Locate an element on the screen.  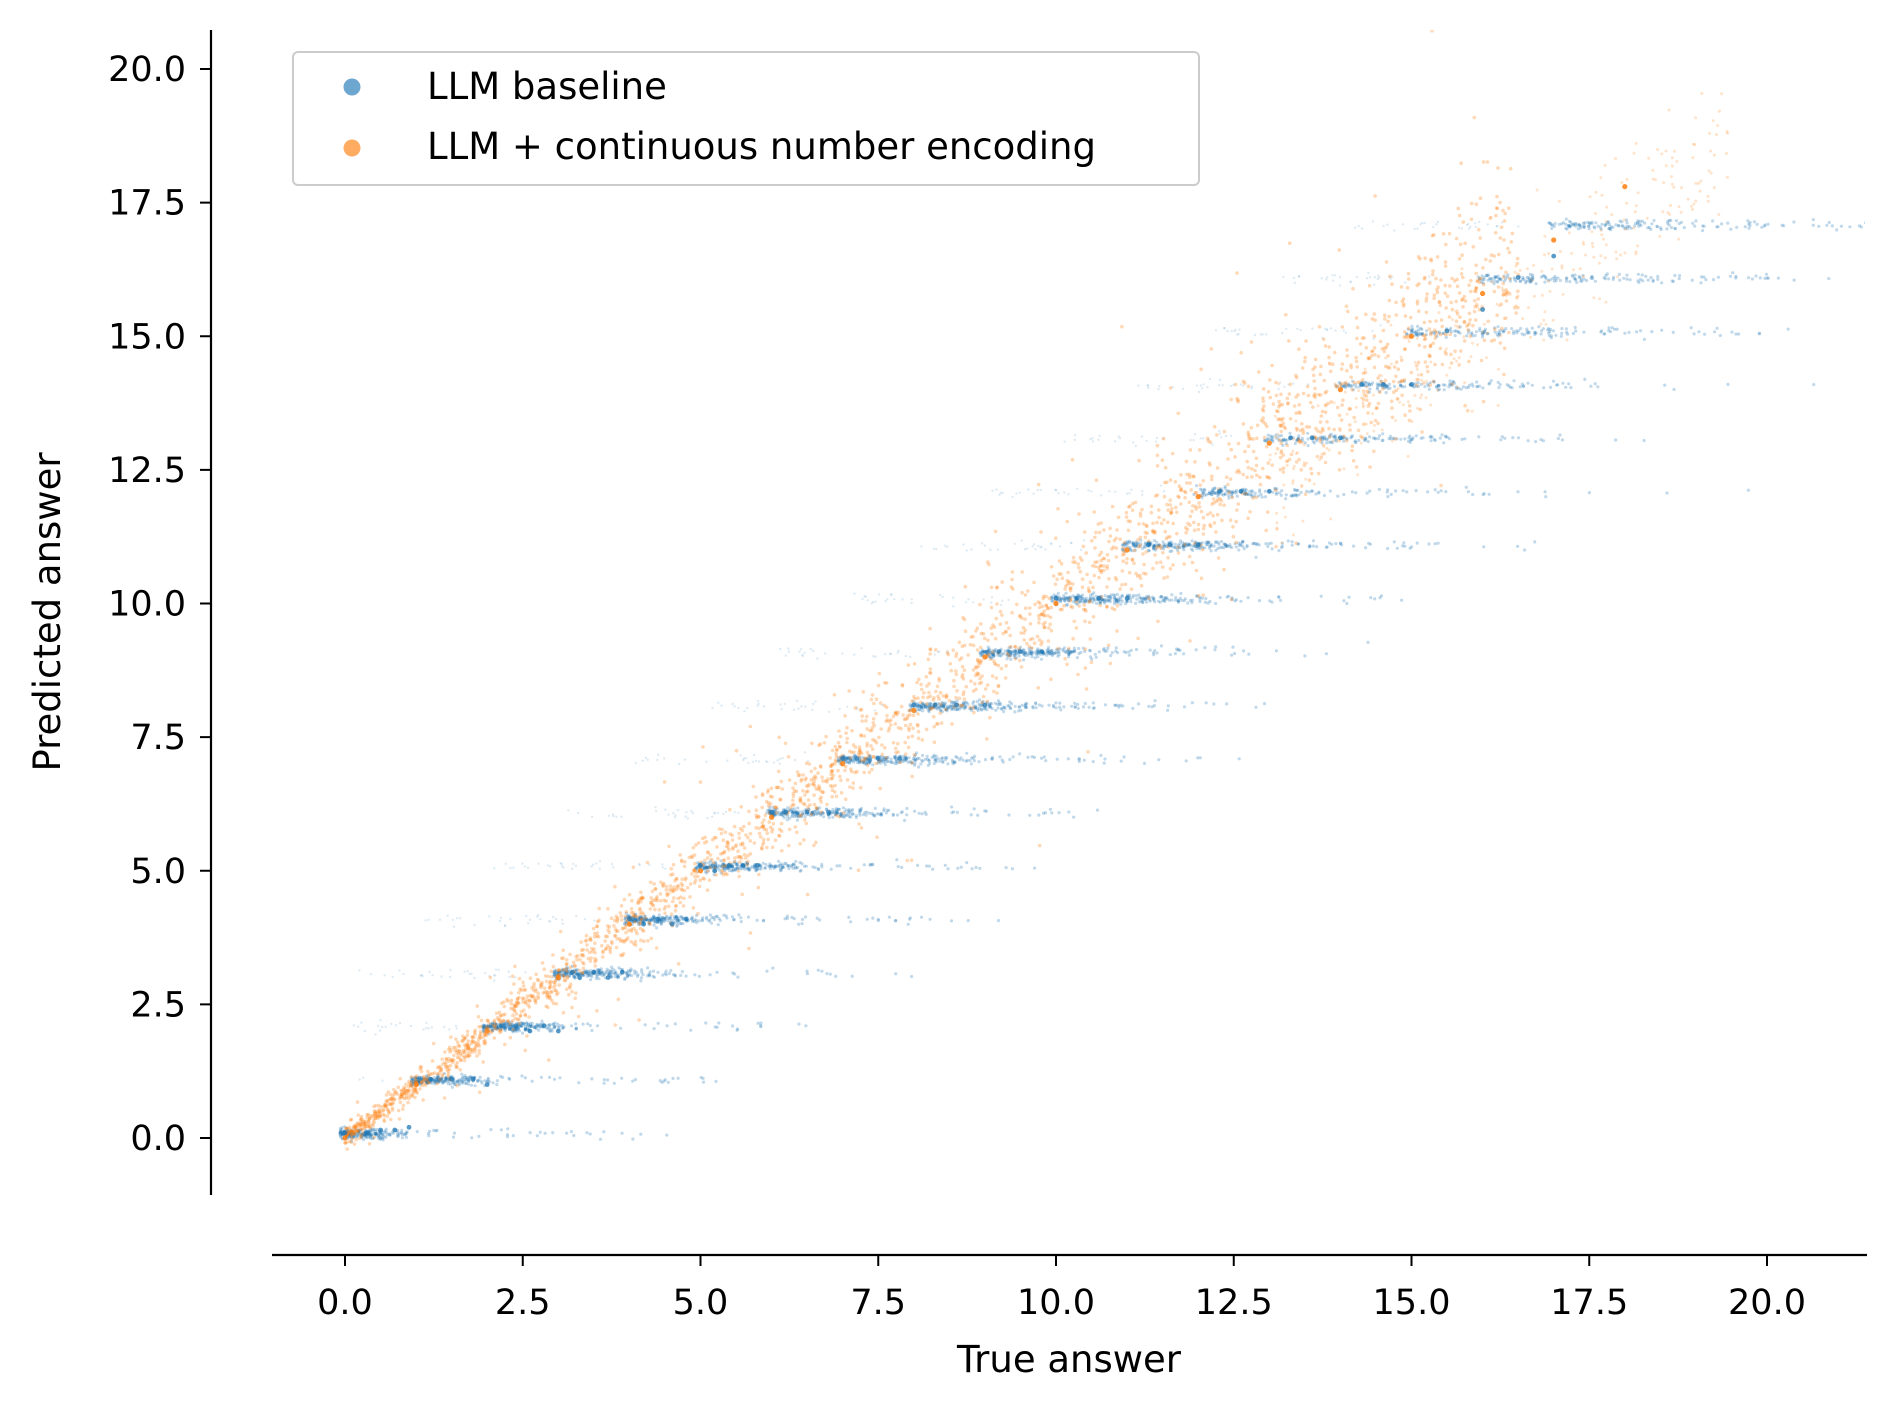
y-tick-label: 15.0 is located at coordinates (147, 337).